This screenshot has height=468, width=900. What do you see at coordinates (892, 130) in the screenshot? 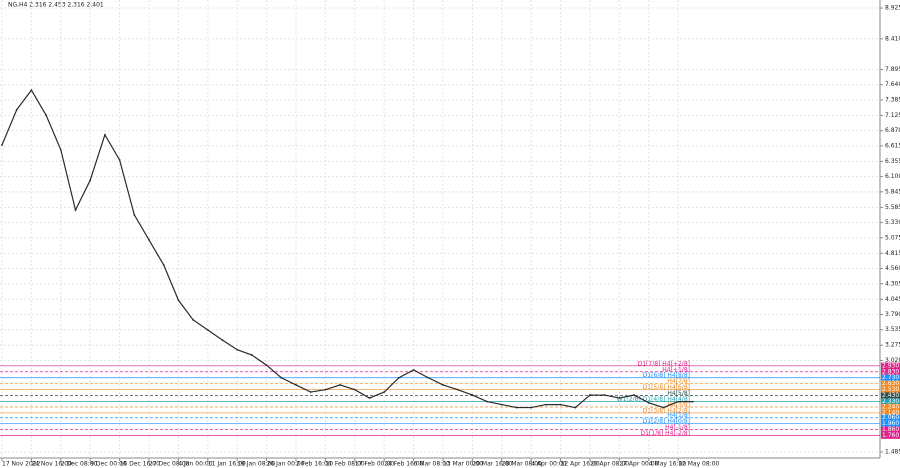
I see `y-tick-label: 6.870` at bounding box center [892, 130].